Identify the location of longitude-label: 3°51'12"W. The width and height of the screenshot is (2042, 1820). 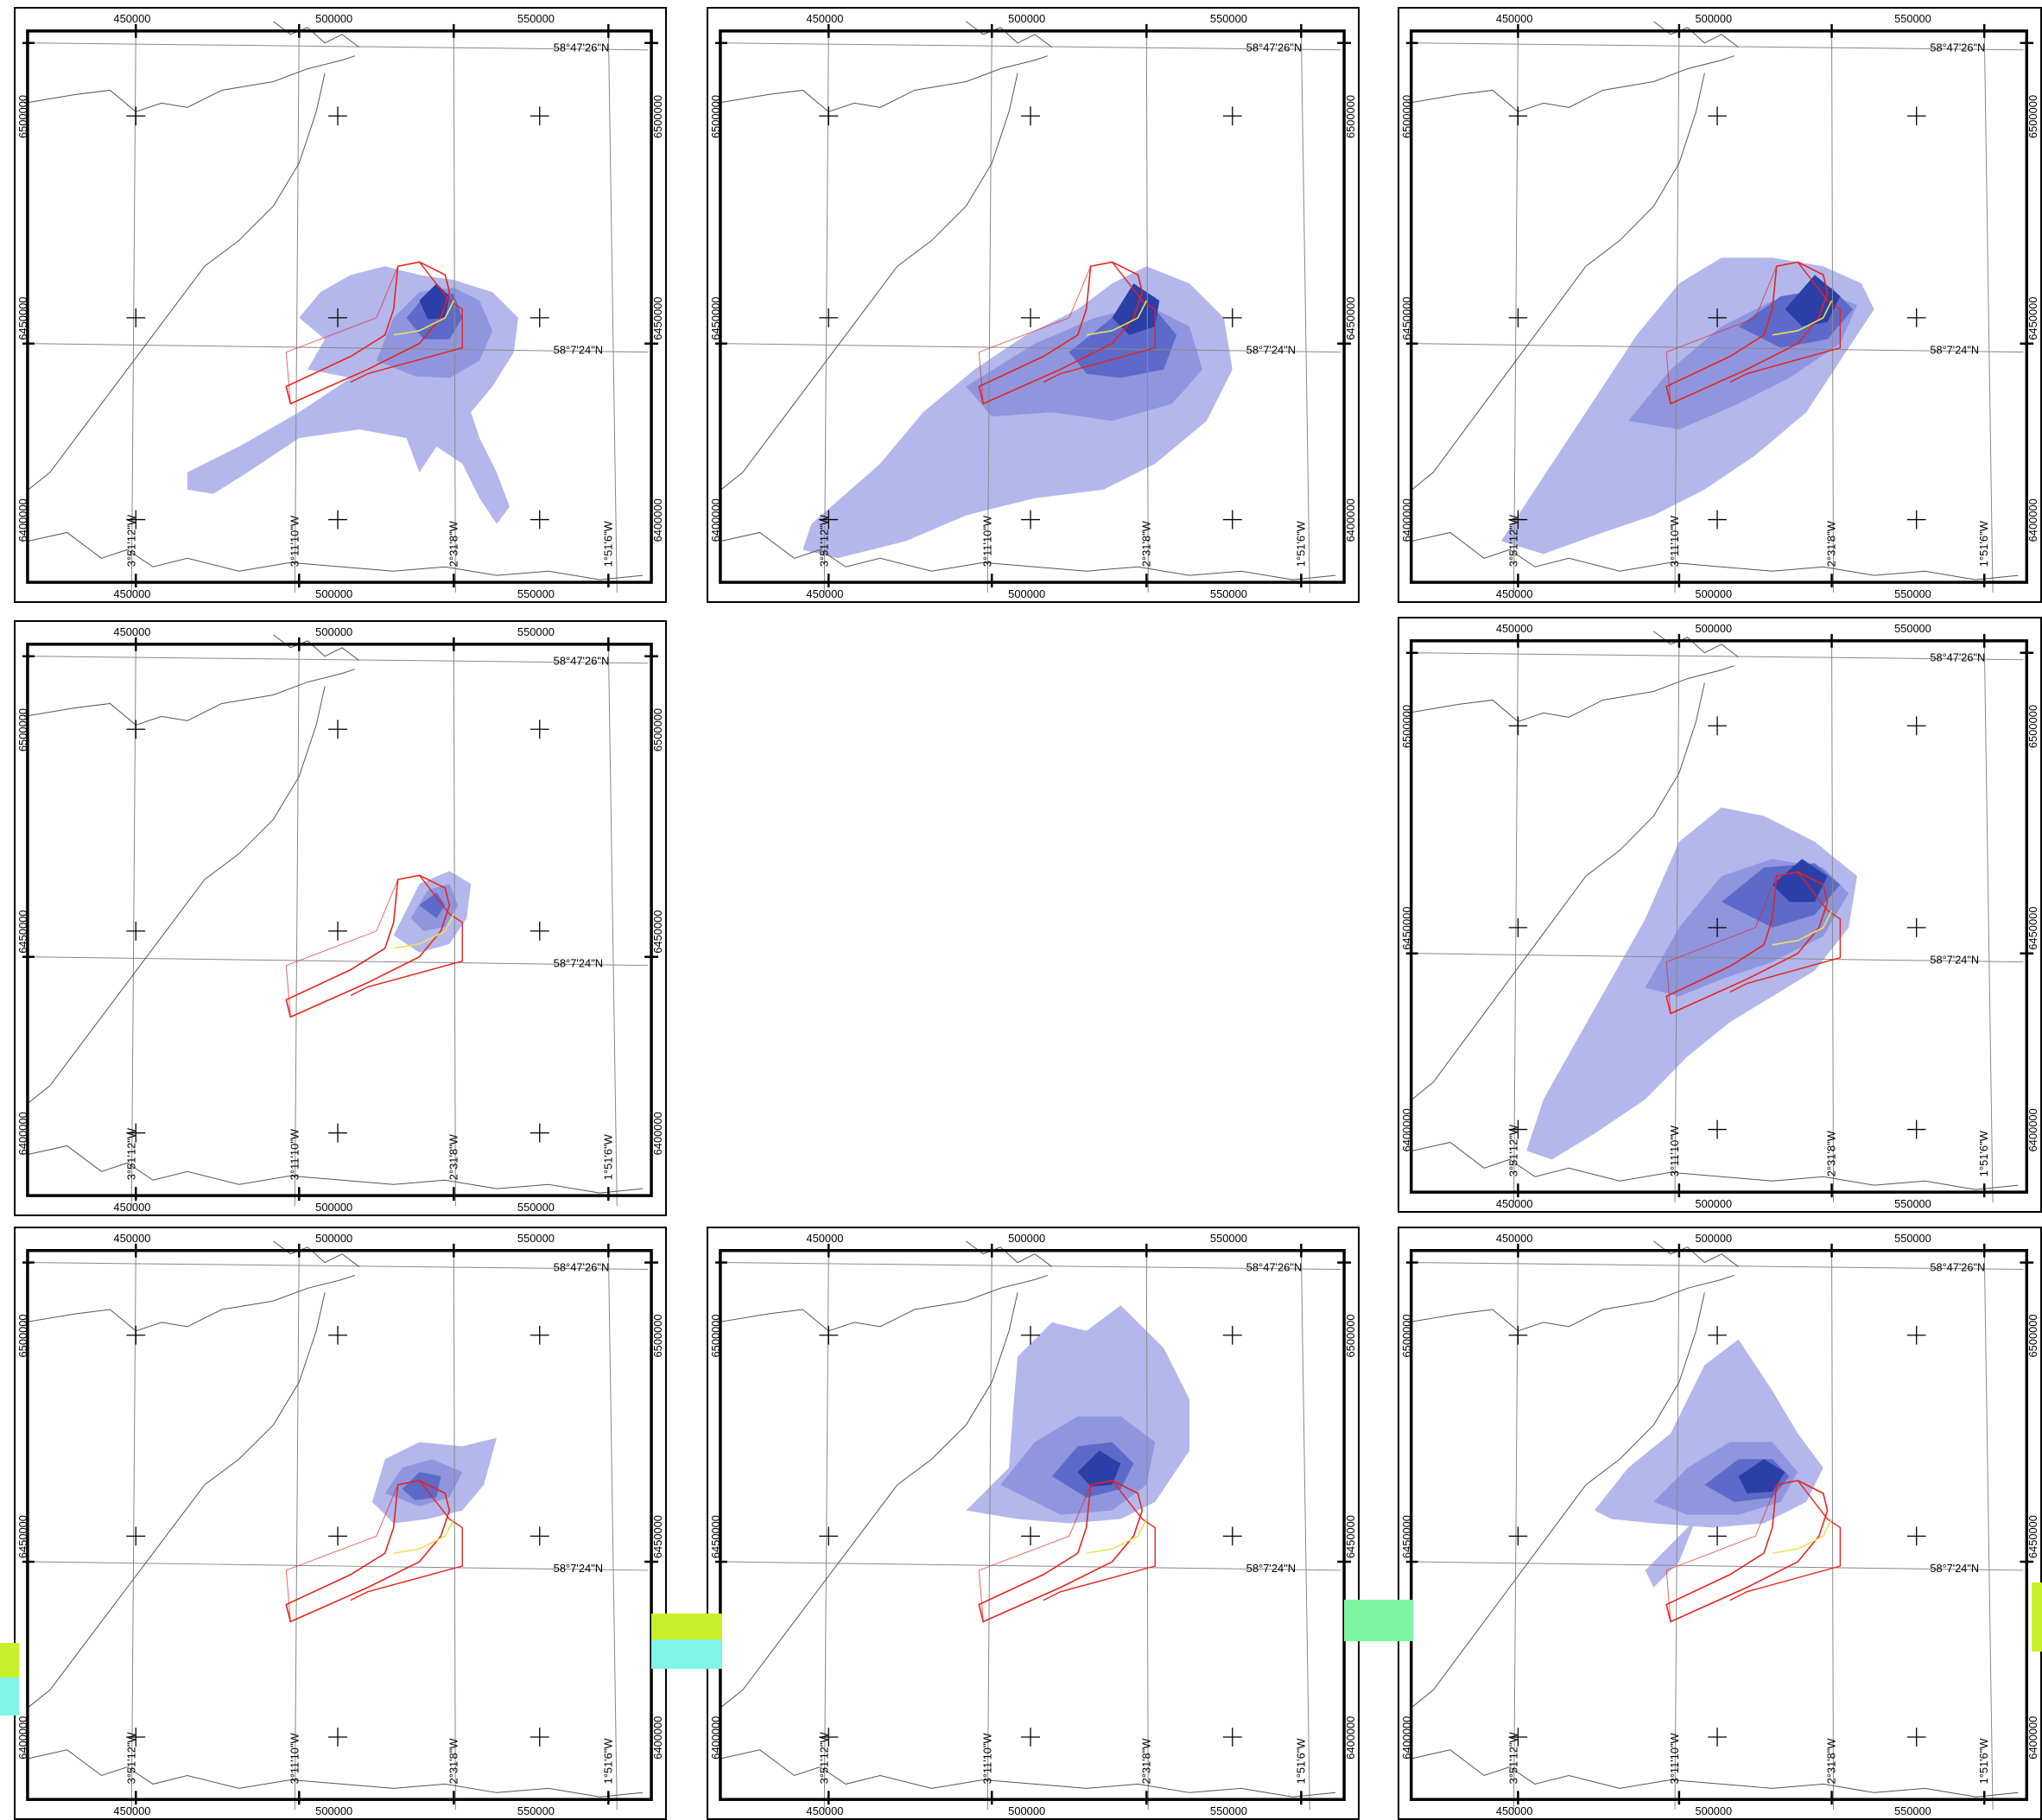
(1512, 1758).